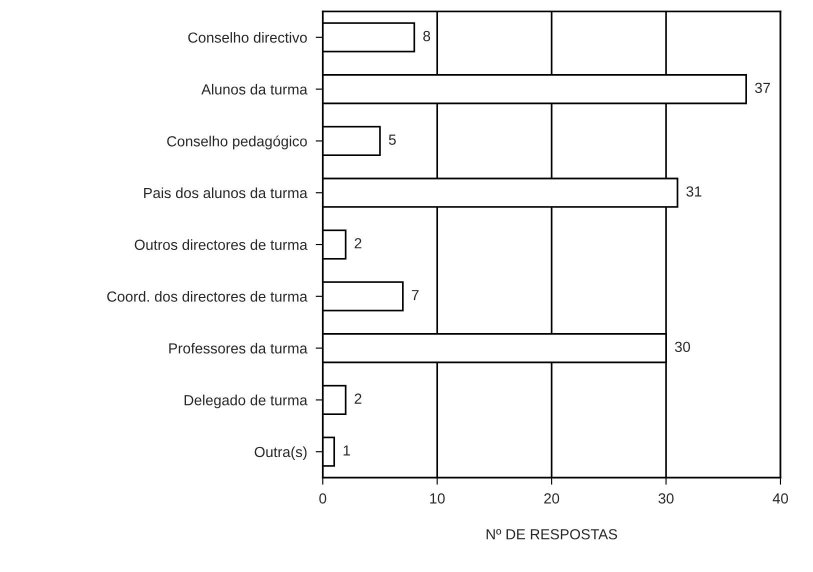 This screenshot has width=813, height=572. Describe the element at coordinates (238, 348) in the screenshot. I see `y-tick-label: Professores da turma` at that location.